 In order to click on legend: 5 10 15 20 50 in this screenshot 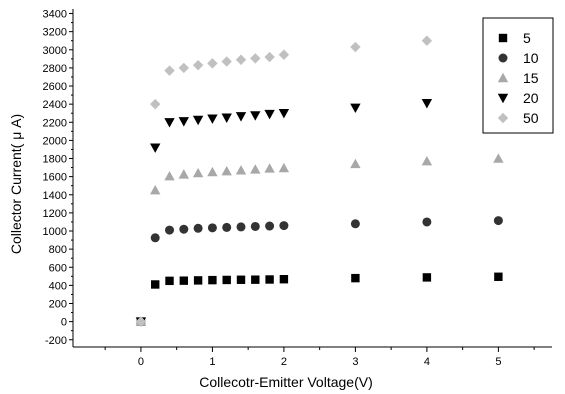, I will do `click(518, 75)`.